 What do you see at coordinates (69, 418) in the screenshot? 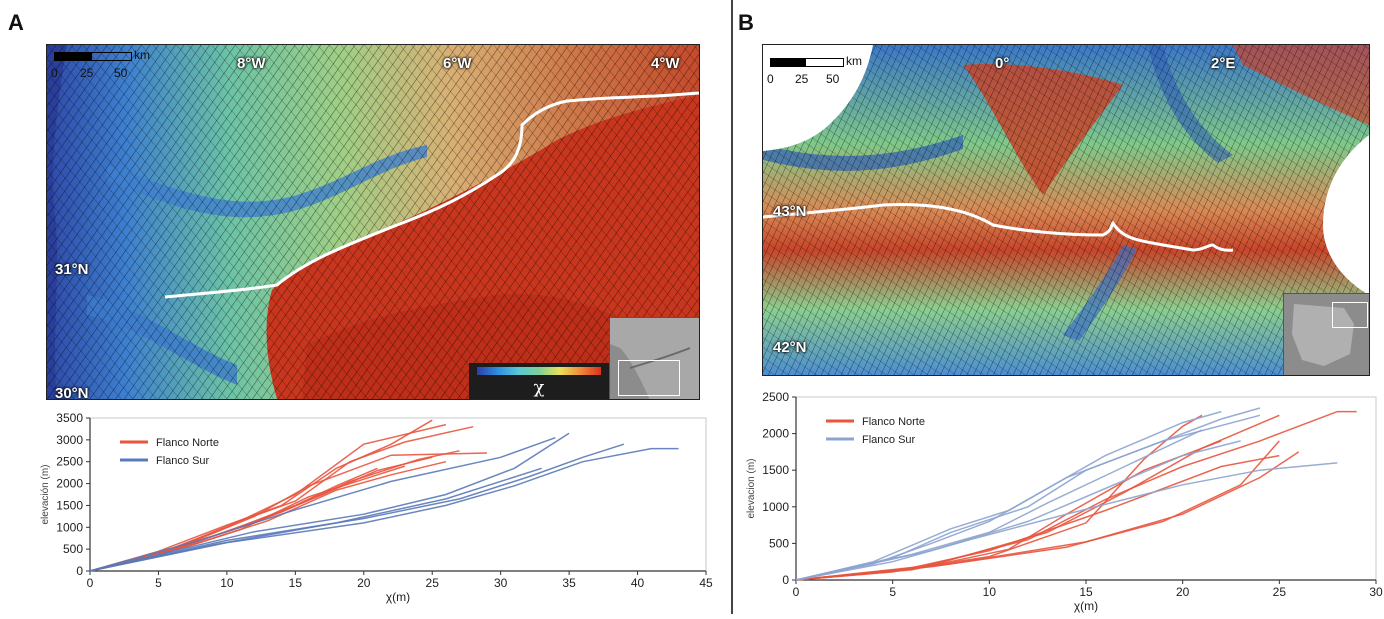
I see `y-tick-label: 3500` at bounding box center [69, 418].